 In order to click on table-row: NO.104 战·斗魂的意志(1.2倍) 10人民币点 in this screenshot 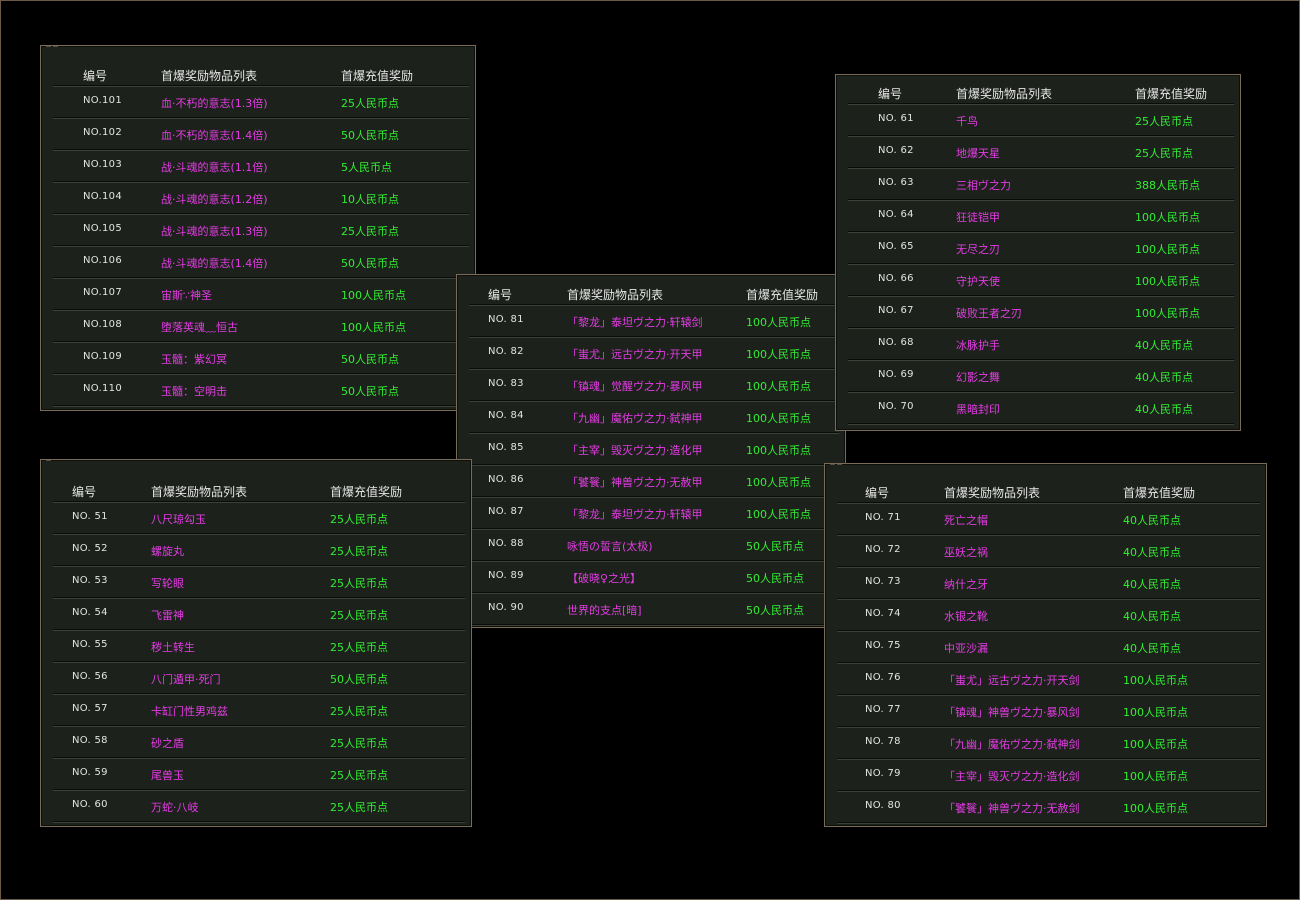, I will do `click(258, 198)`.